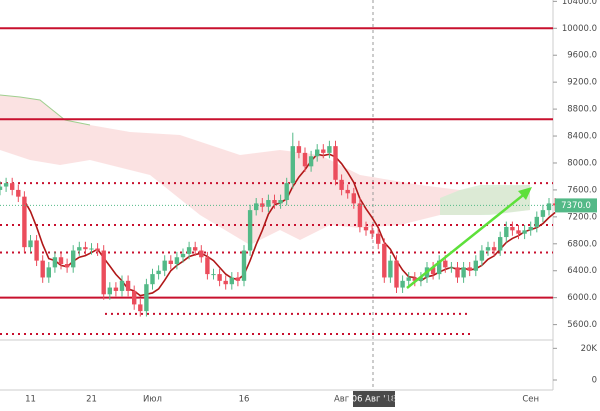 This screenshot has width=600, height=411. Describe the element at coordinates (582, 271) in the screenshot. I see `y-tick-label: 6400.0` at that location.